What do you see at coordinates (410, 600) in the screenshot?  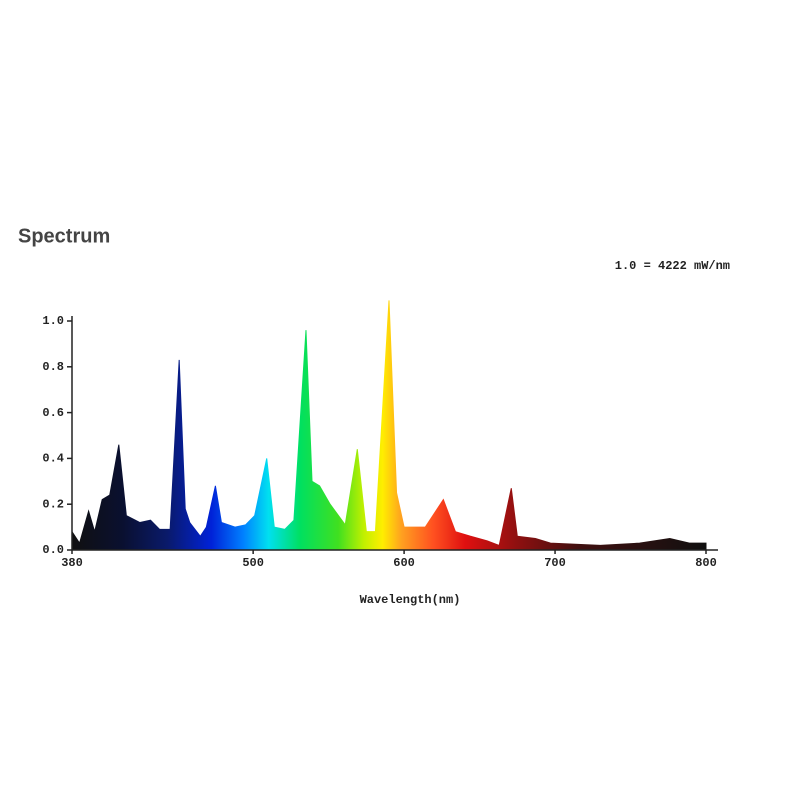 I see `x-axis-label: Wavelength(nm)` at bounding box center [410, 600].